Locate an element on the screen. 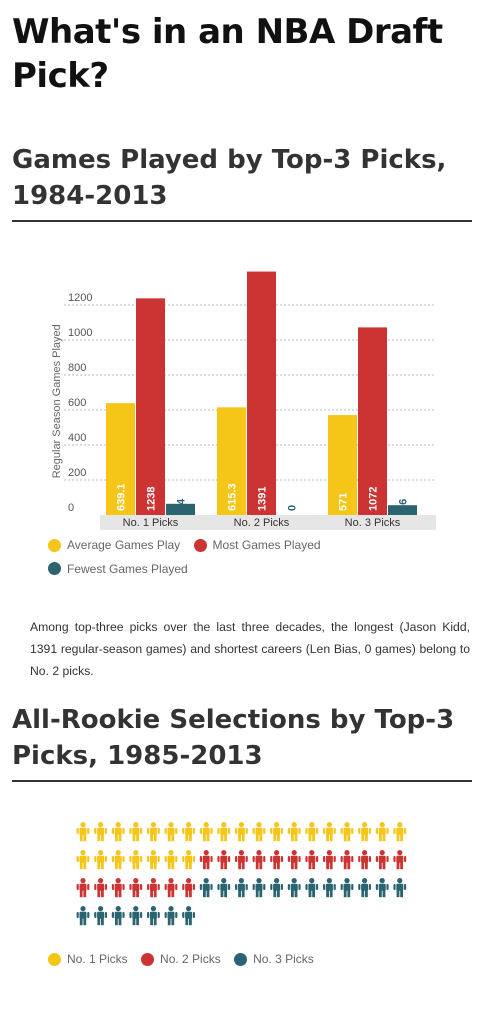 The width and height of the screenshot is (484, 1024). bar-value-label: 56 is located at coordinates (404, 505).